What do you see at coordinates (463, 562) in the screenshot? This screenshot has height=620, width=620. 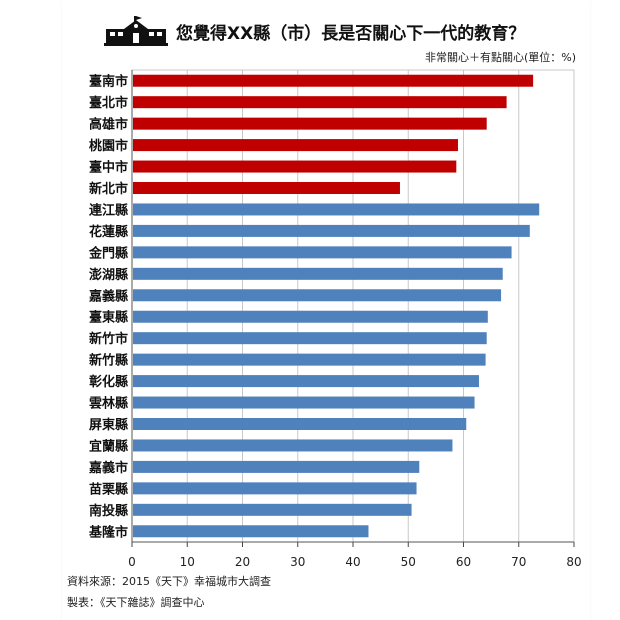 I see `x-tick-label: 60` at bounding box center [463, 562].